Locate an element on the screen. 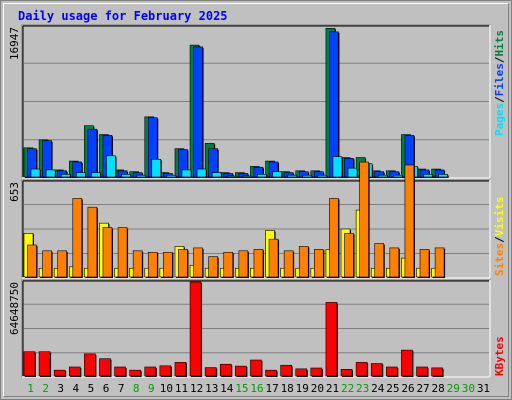 The image size is (512, 400). day-label-18: 18 is located at coordinates (287, 388).